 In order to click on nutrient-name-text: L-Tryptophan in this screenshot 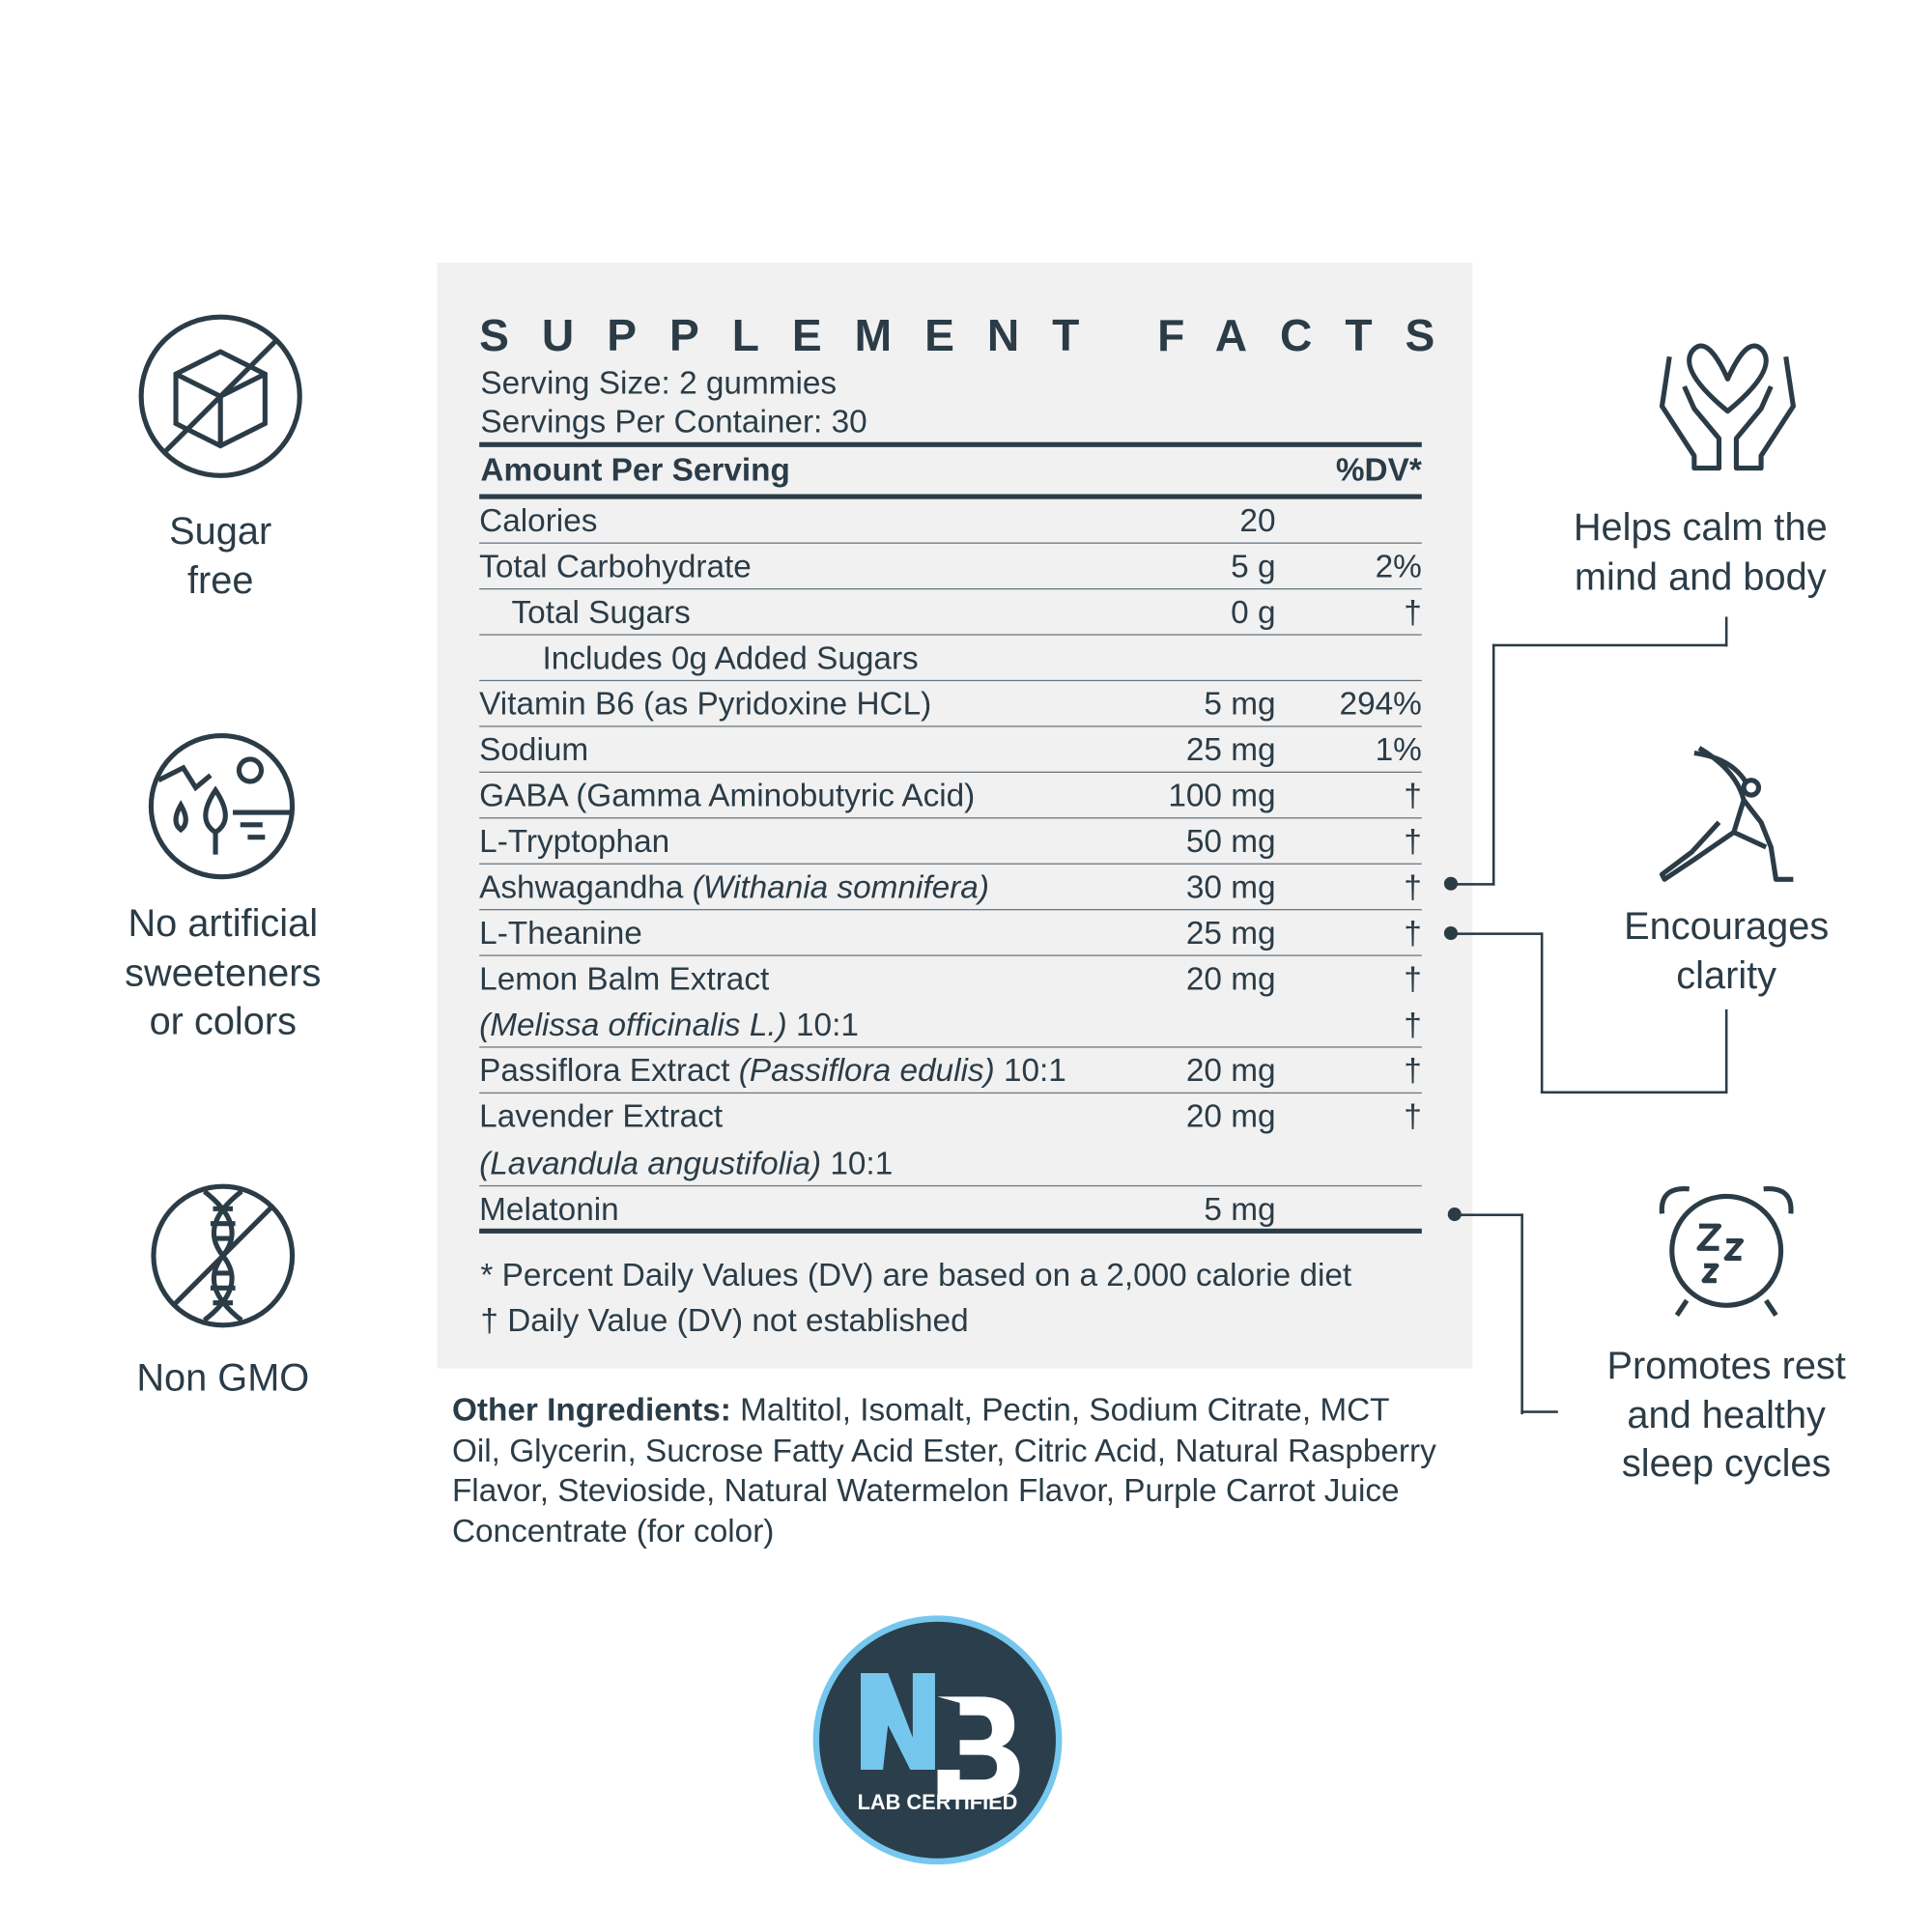, I will do `click(574, 841)`.